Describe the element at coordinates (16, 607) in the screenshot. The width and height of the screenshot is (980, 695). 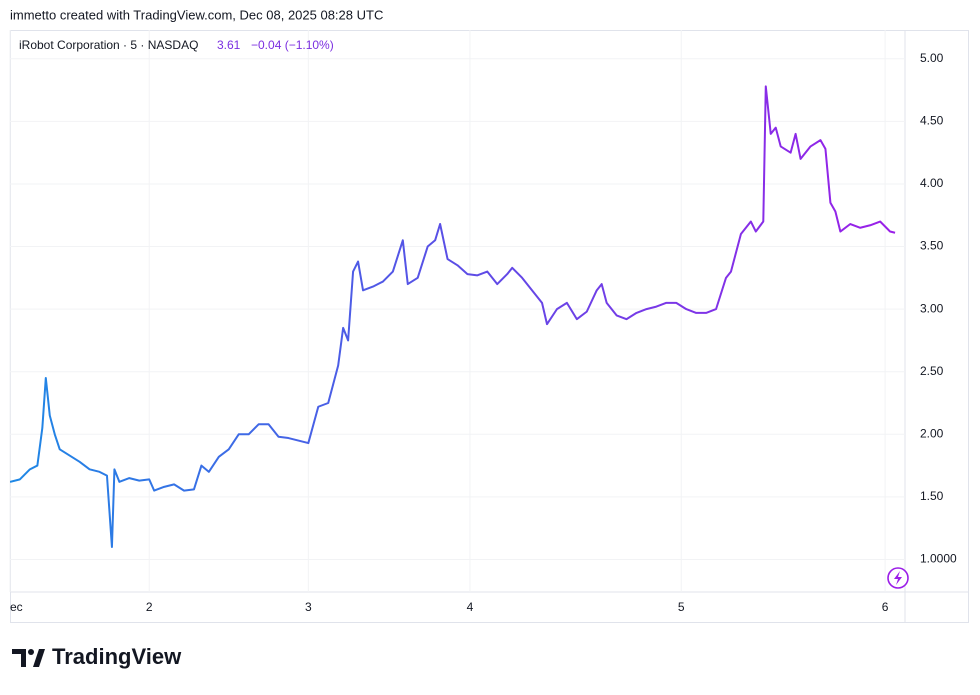
I see `x-tick-label: ec` at that location.